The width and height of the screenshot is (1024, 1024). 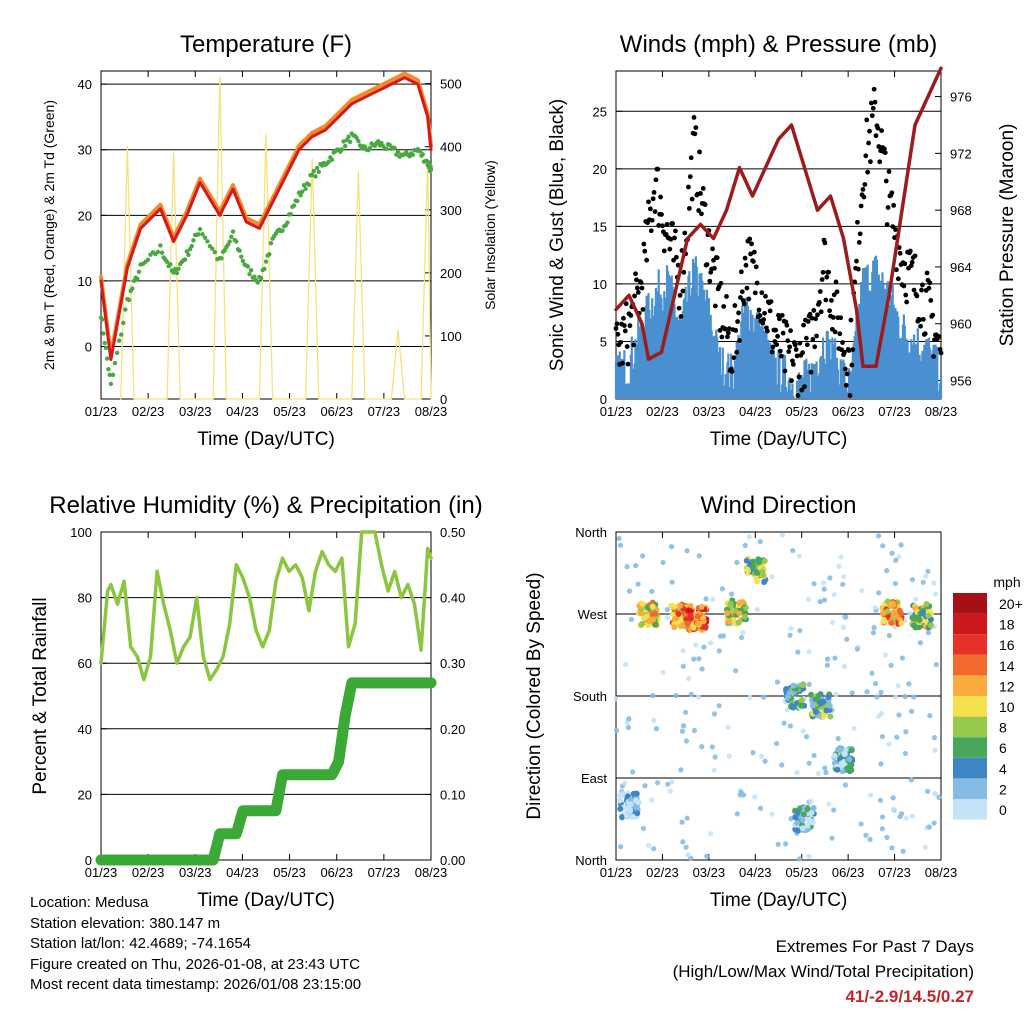 What do you see at coordinates (603, 341) in the screenshot?
I see `y-tick-label: 5` at bounding box center [603, 341].